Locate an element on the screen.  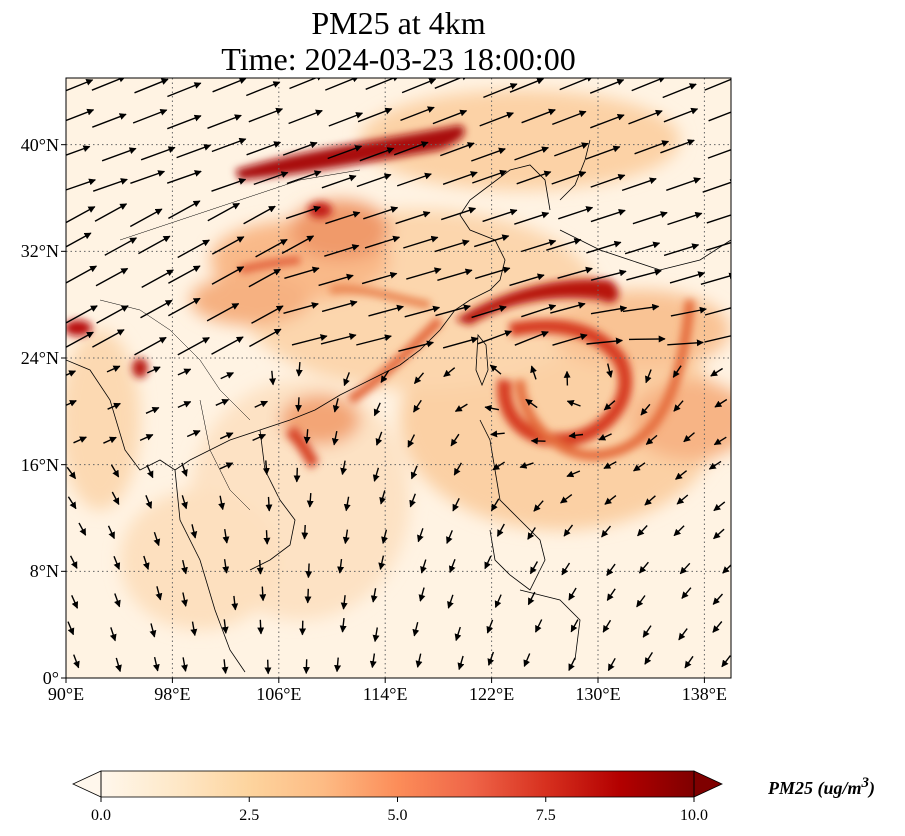
colorbar-tick-label: 5.0 is located at coordinates (397, 815).